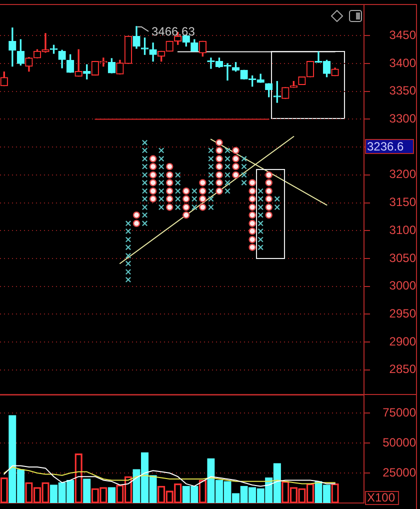  I want to click on annotation: 3466.63, so click(174, 31).